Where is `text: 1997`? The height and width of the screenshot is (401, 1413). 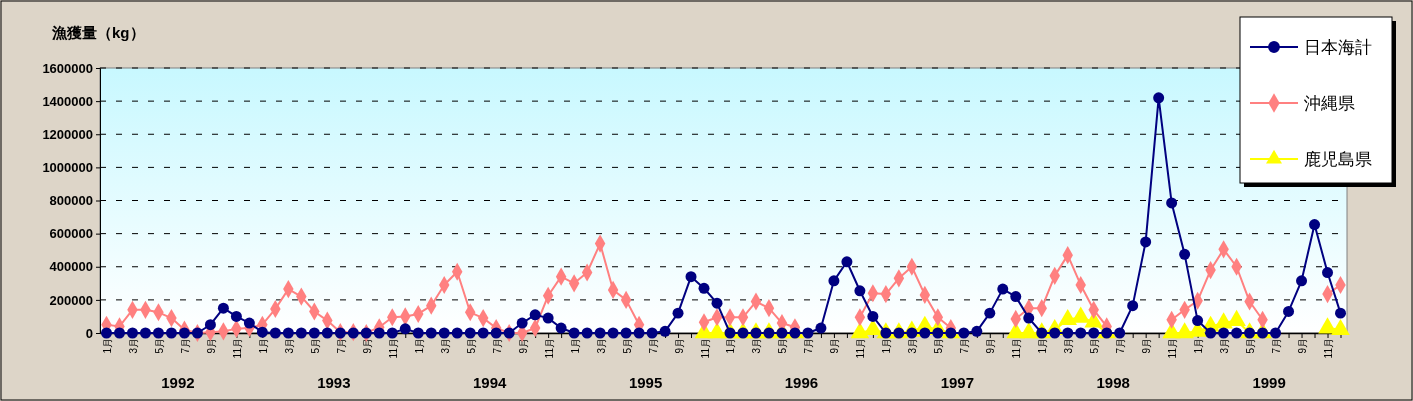 text: 1997 is located at coordinates (957, 382).